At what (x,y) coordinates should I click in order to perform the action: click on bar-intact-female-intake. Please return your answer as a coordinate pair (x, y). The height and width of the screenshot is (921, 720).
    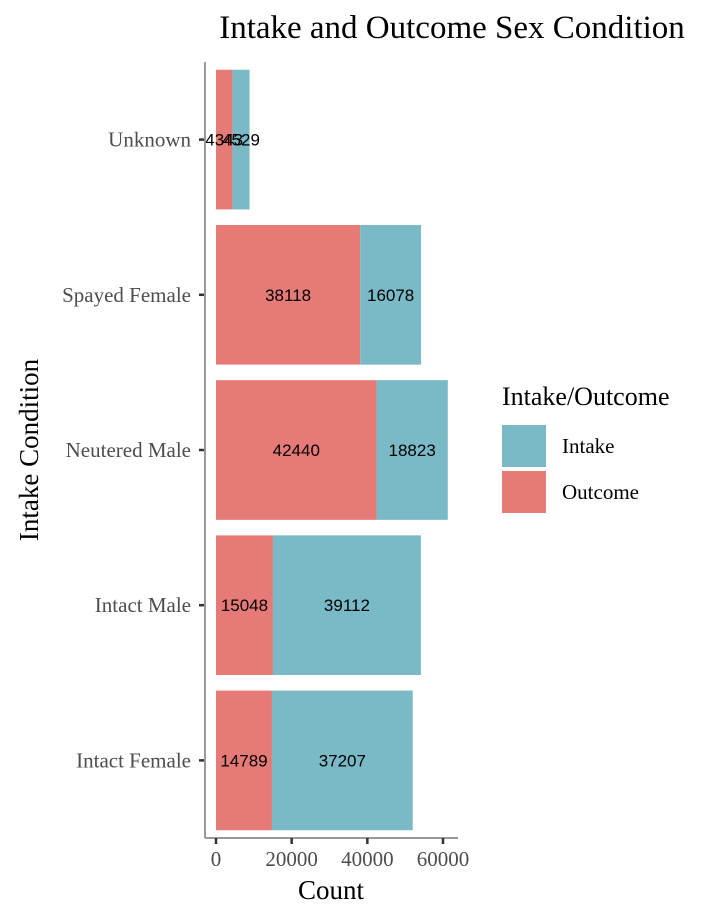
    Looking at the image, I should click on (342, 760).